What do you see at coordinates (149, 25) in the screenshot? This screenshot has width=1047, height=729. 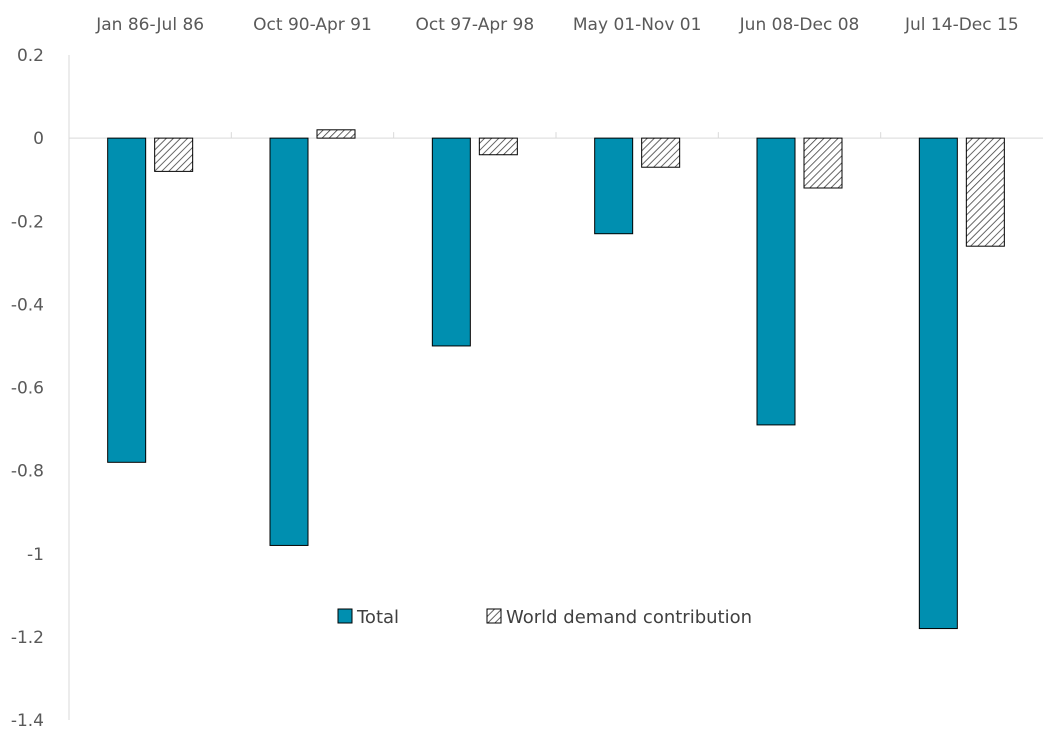 I see `category-label: Jan 86-Jul 86` at bounding box center [149, 25].